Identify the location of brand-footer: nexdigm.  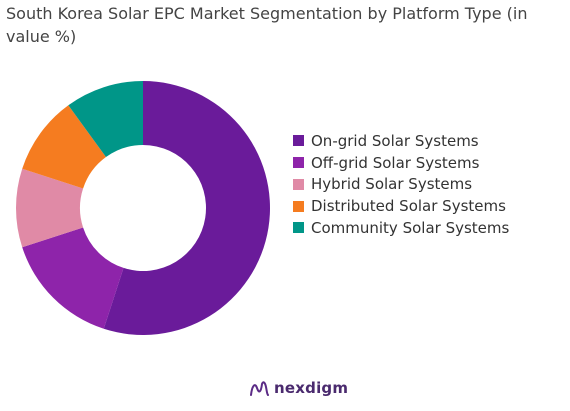
(298, 388).